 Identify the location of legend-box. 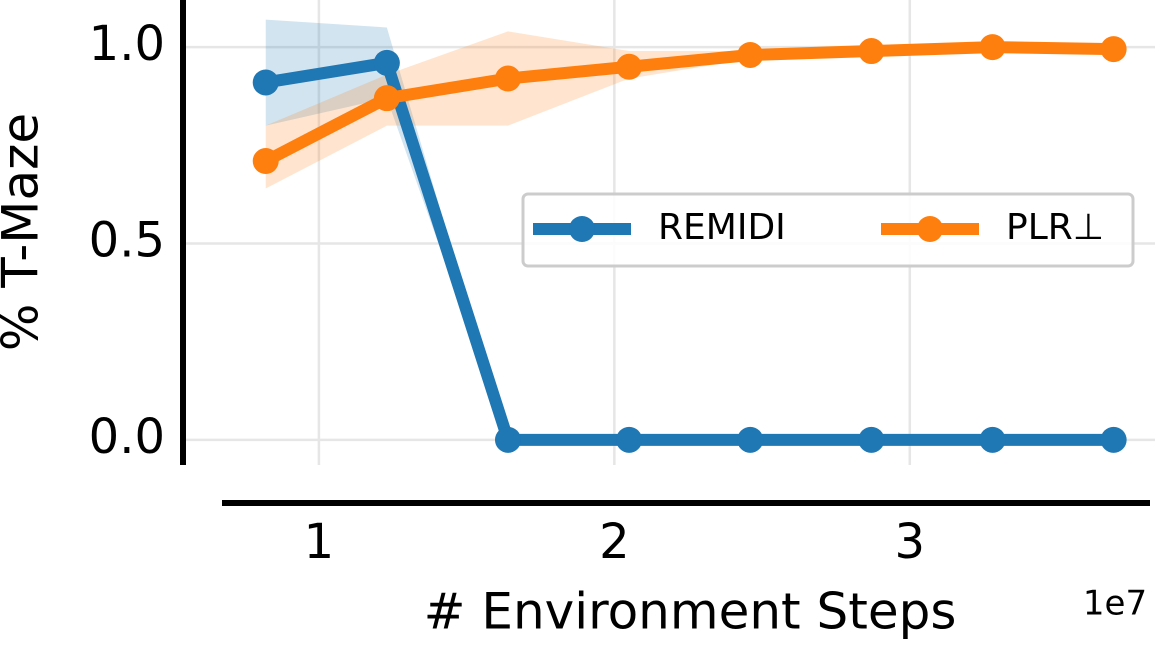
(828, 230).